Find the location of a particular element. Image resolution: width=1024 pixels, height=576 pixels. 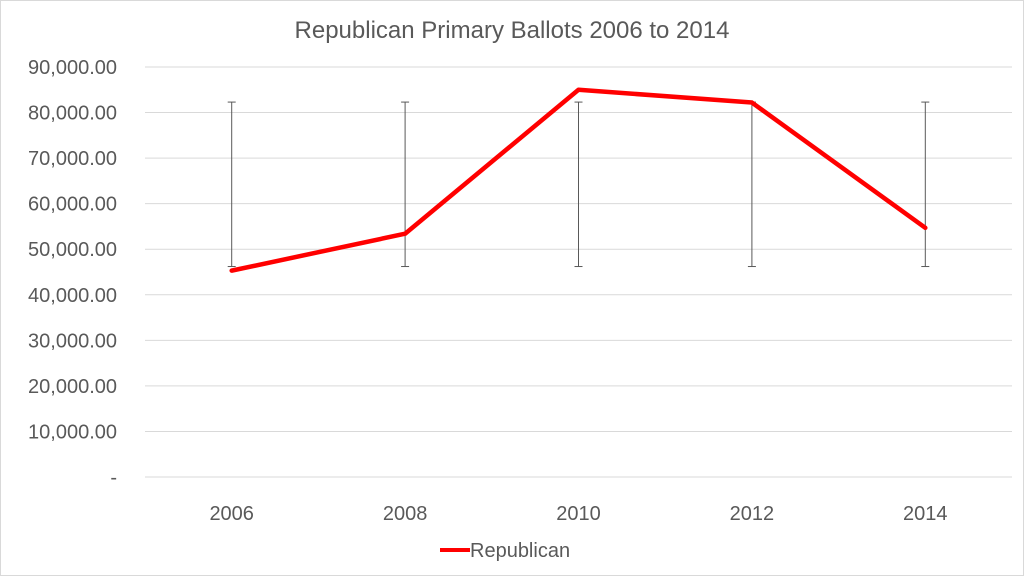

x-tick-label: 2014 is located at coordinates (925, 514).